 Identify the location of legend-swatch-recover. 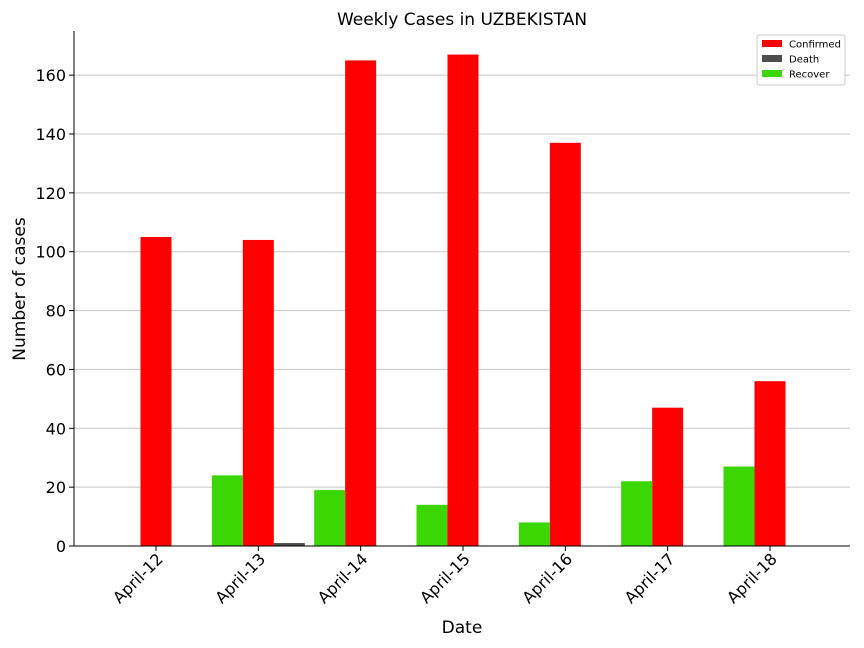
(772, 73).